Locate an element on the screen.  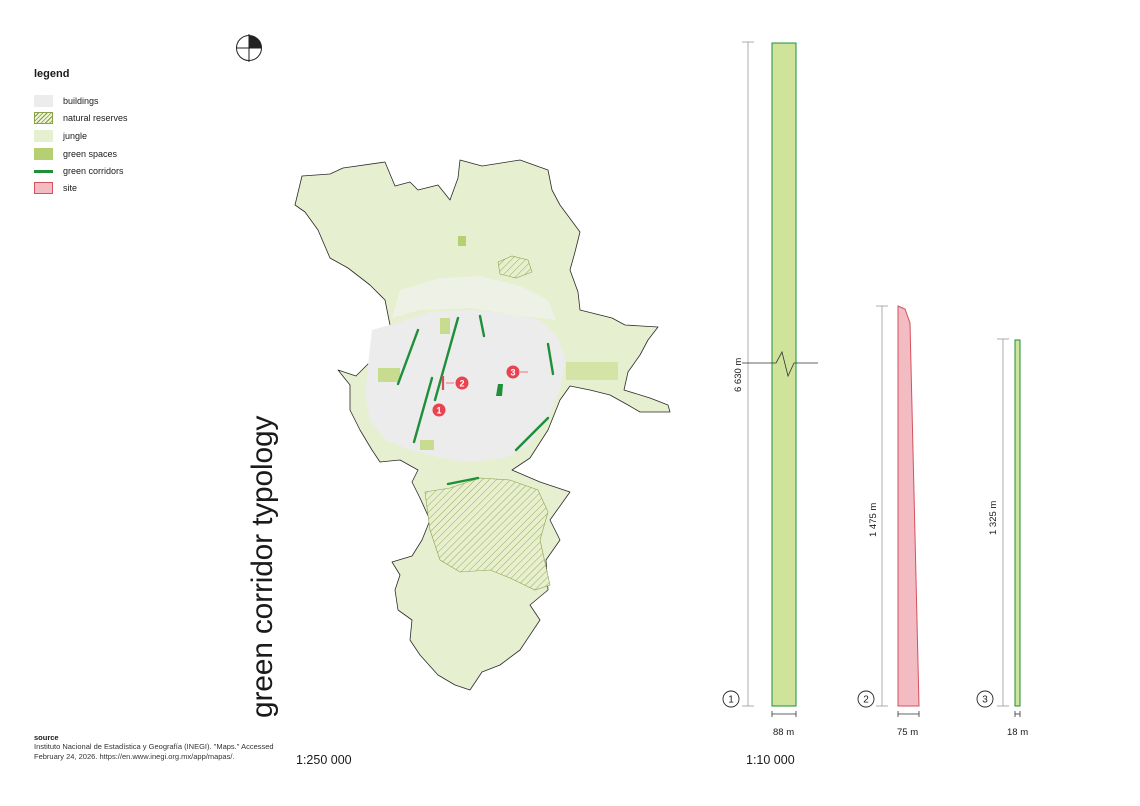
profile-2-number-circle is located at coordinates (866, 699).